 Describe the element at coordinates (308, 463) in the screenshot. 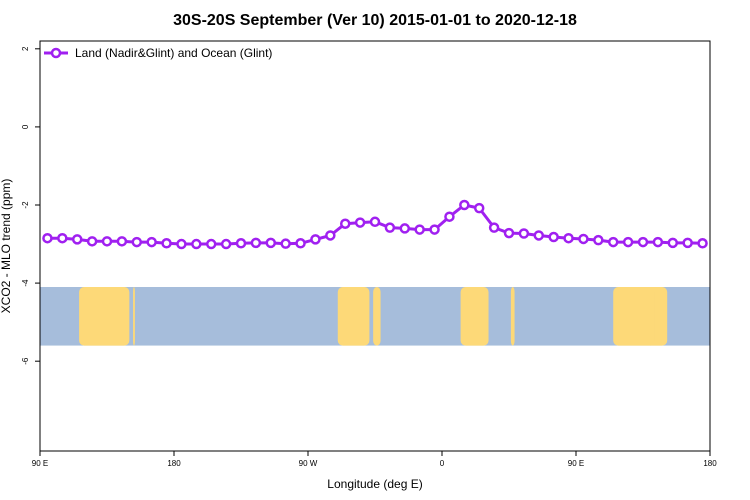

I see `x-tick-label: 90 W` at that location.